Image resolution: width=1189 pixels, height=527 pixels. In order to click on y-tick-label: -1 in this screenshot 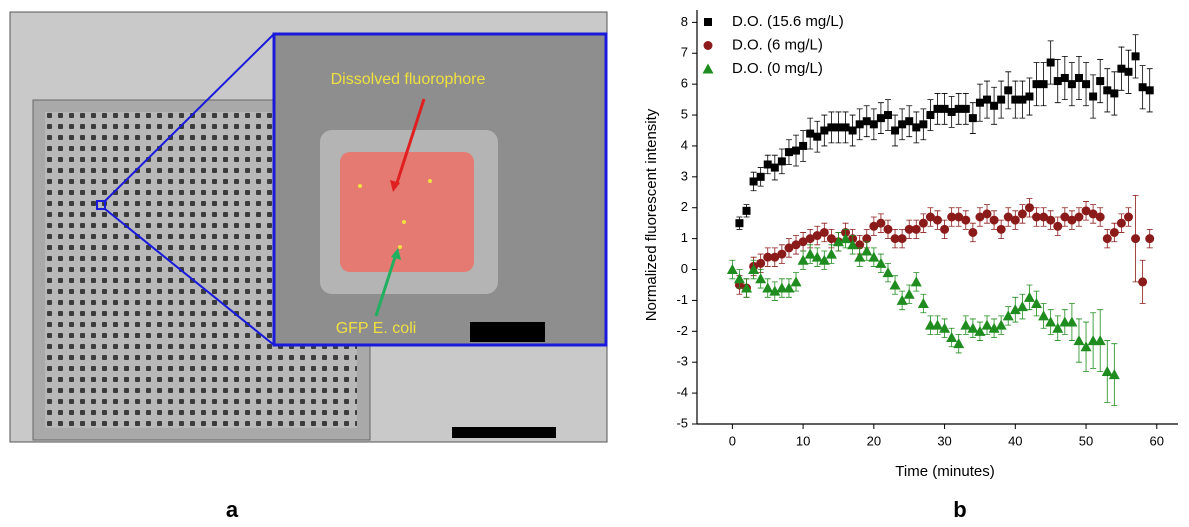, I will do `click(682, 299)`.